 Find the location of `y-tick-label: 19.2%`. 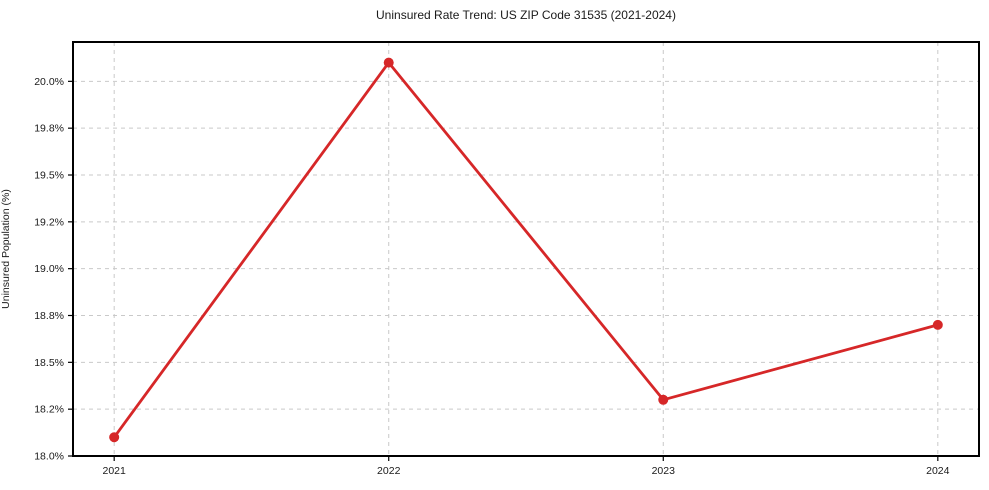

y-tick-label: 19.2% is located at coordinates (49, 222).